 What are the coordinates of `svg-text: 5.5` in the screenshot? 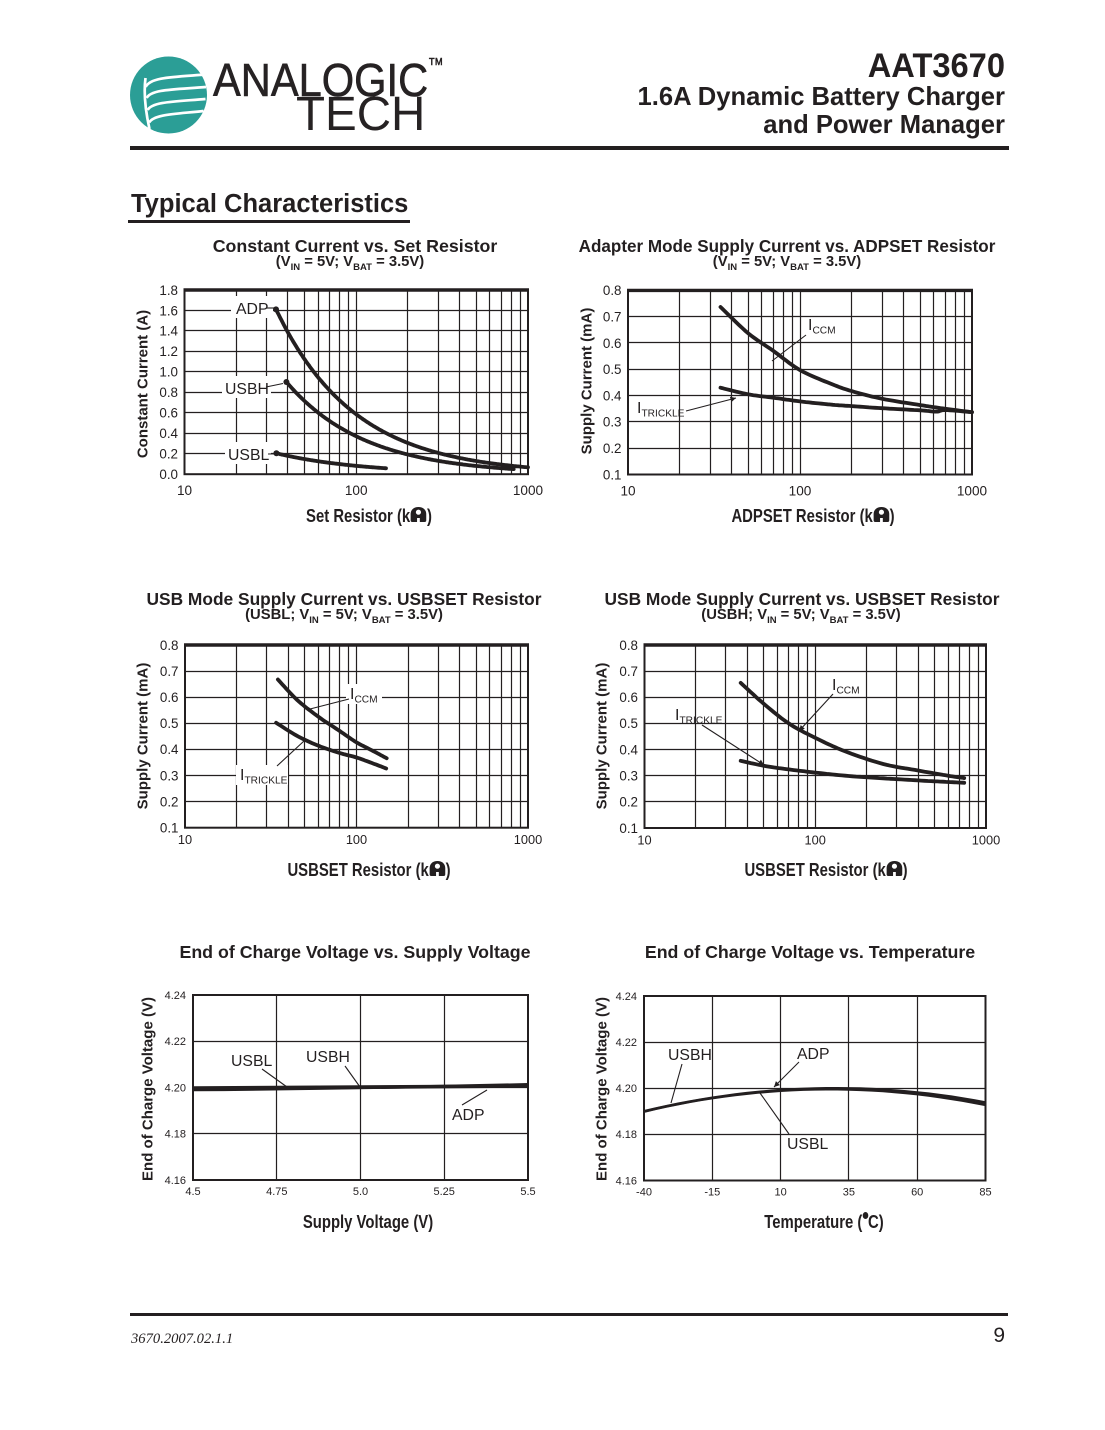 It's located at (527, 1192).